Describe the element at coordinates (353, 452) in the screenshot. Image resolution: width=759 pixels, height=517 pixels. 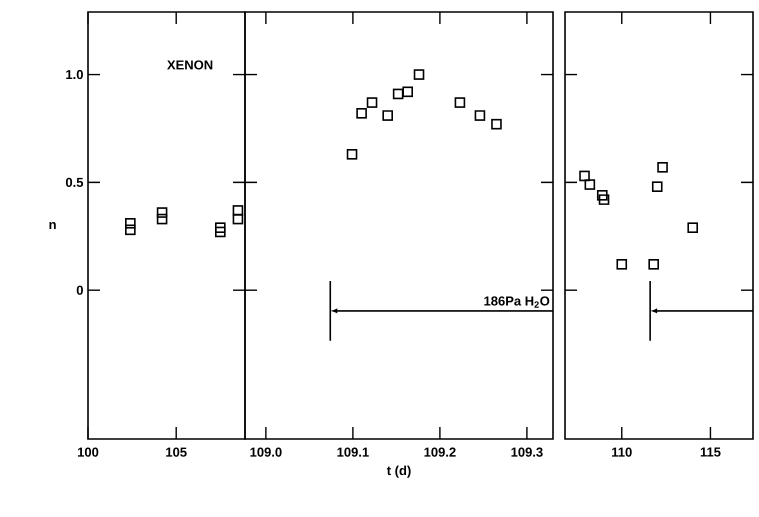
I see `x-tick-label: 109.1` at that location.